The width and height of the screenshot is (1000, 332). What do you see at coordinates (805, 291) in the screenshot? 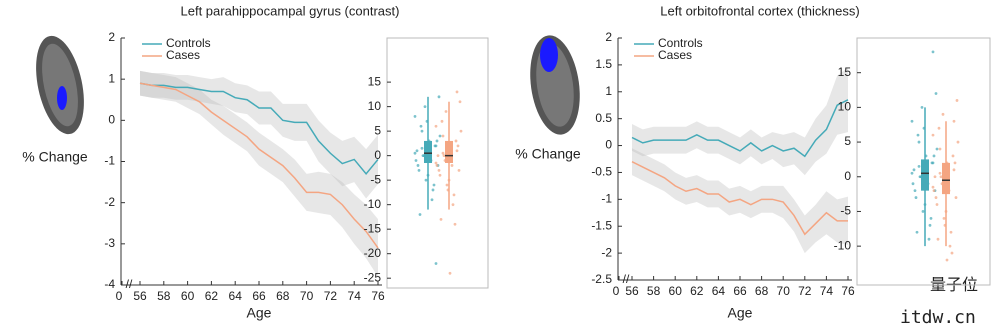
I see `x-tick-label: 72` at bounding box center [805, 291].